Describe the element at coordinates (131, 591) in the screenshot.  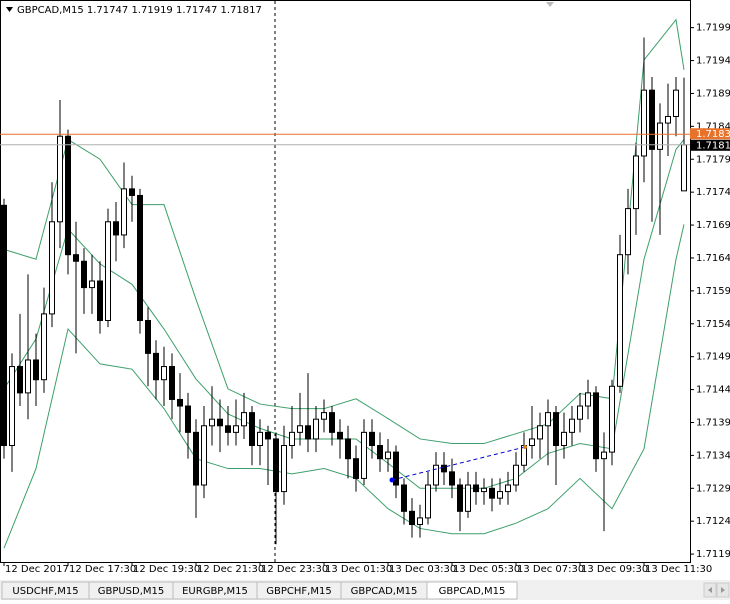
I see `tab-label: GBPUSD,M15` at that location.